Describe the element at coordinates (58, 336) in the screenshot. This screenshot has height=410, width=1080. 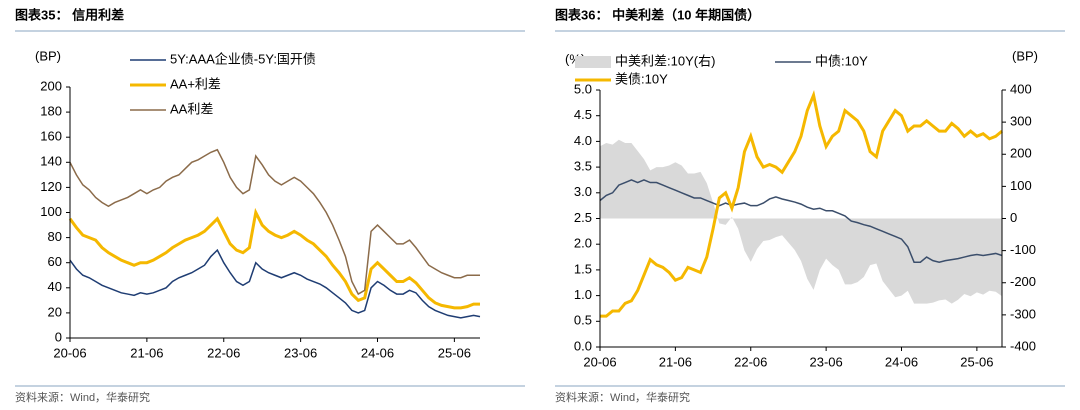
I see `y-tick-label: 0` at that location.